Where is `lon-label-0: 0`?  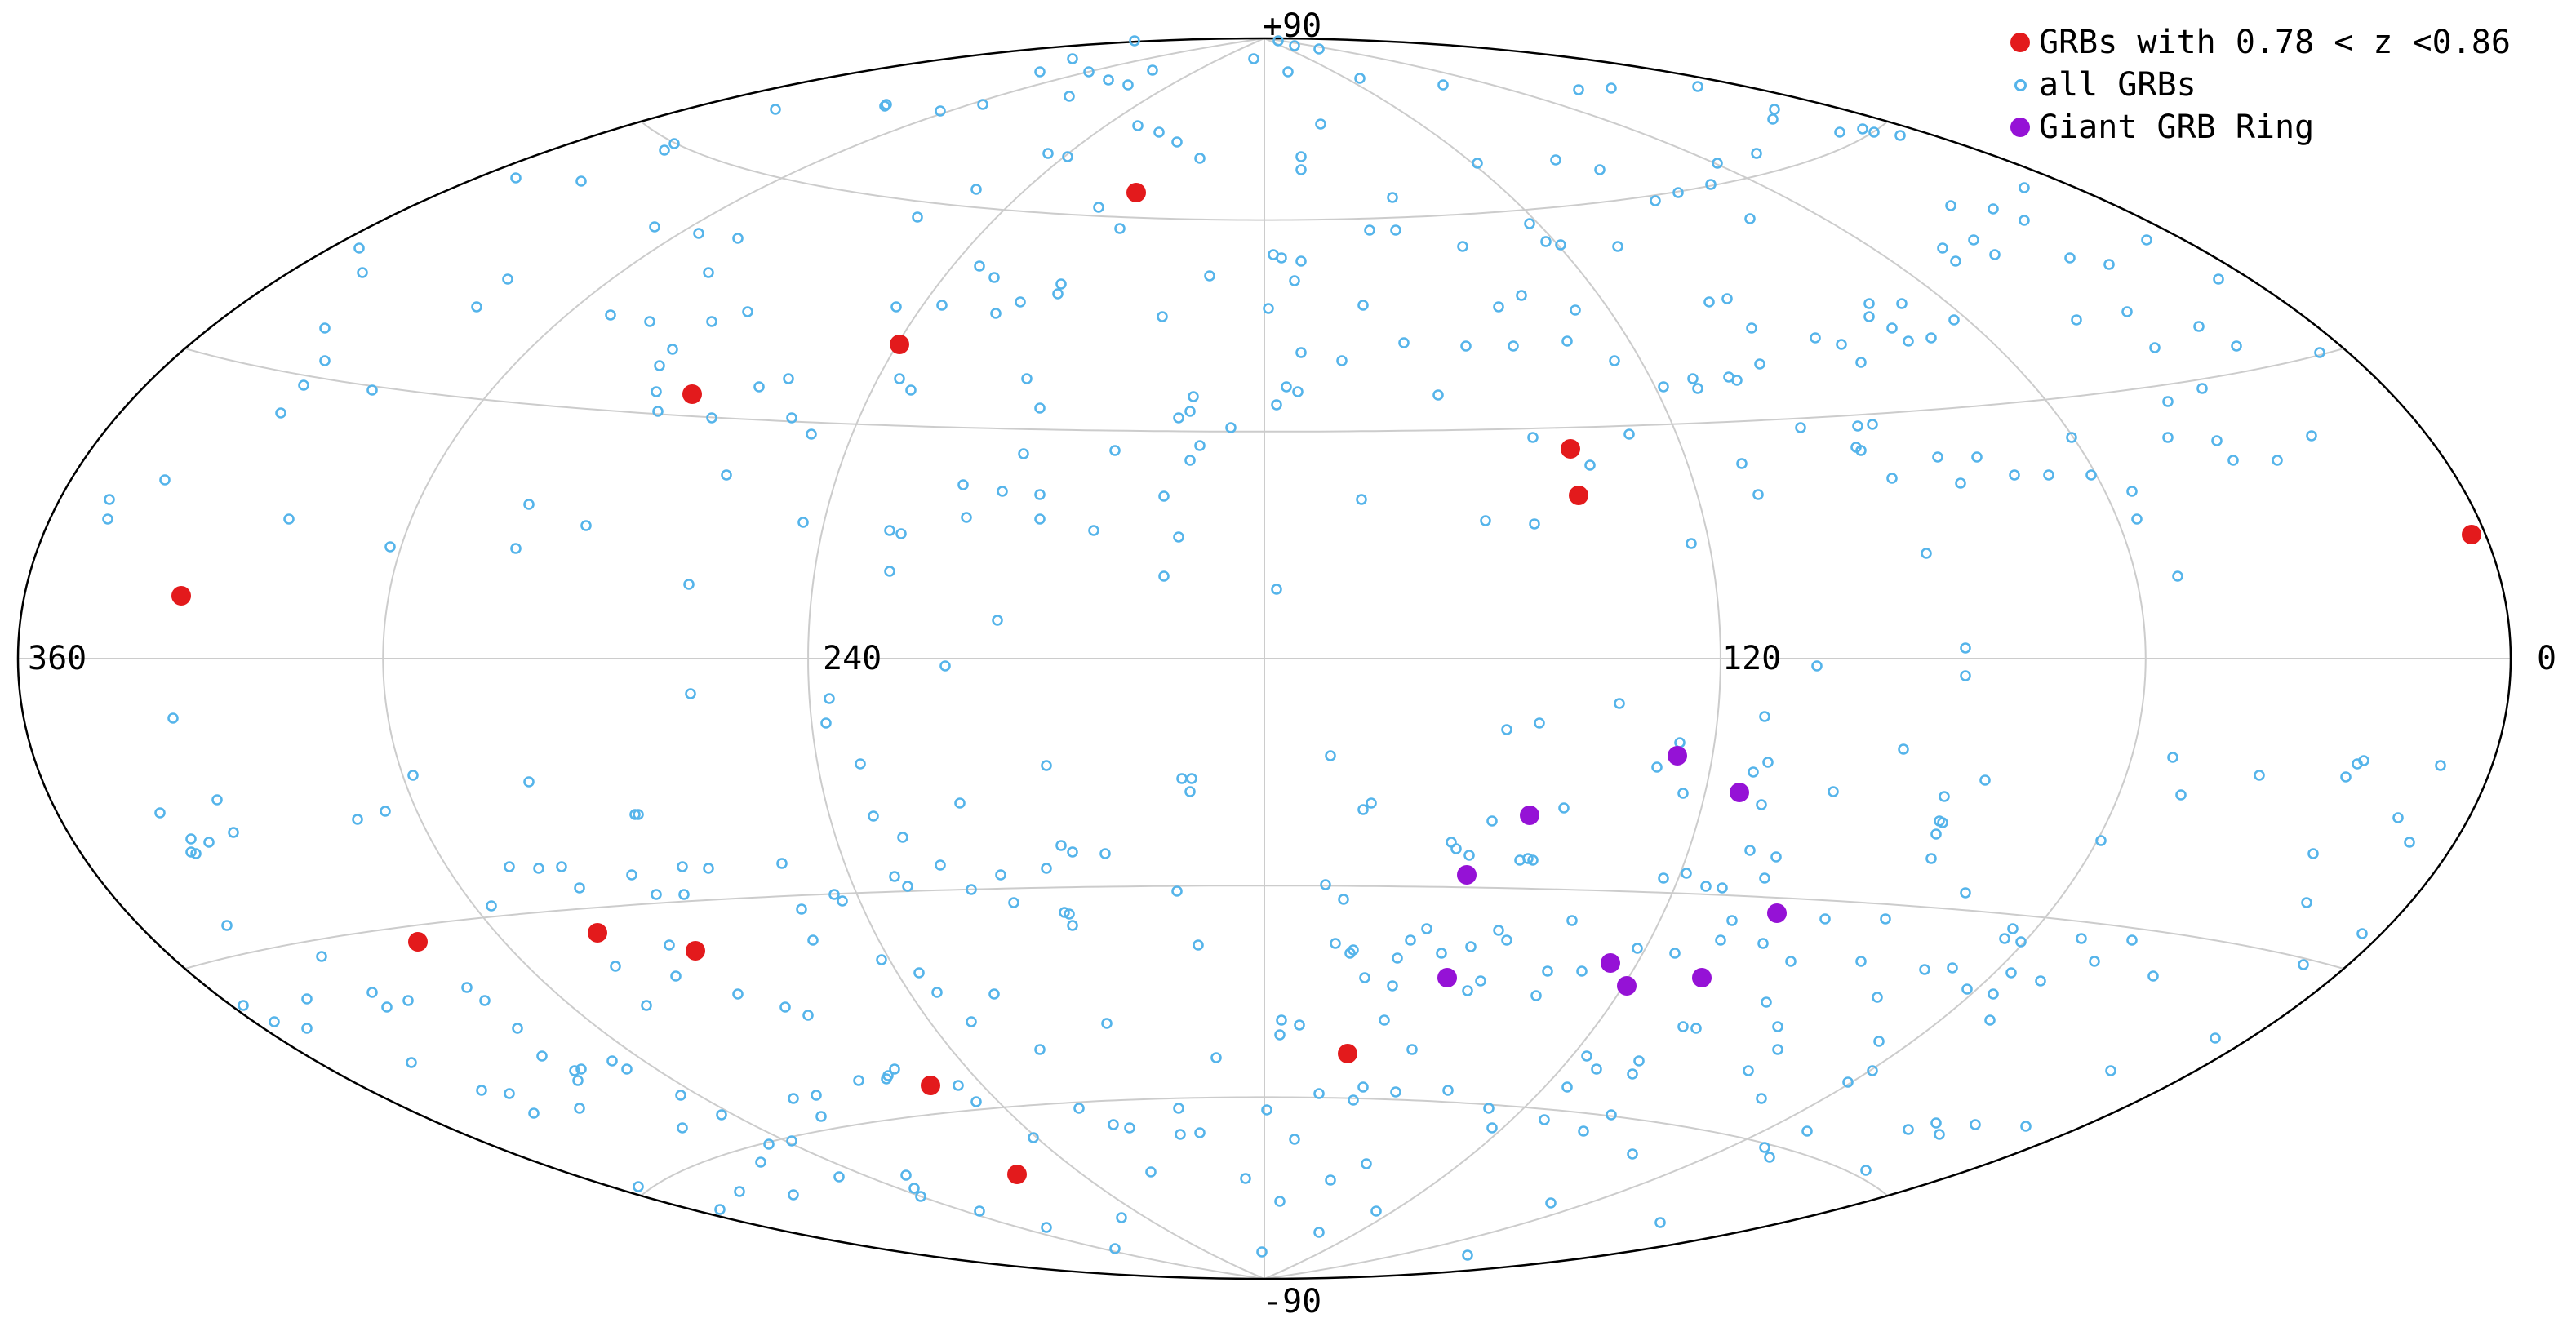
lon-label-0: 0 is located at coordinates (2546, 658).